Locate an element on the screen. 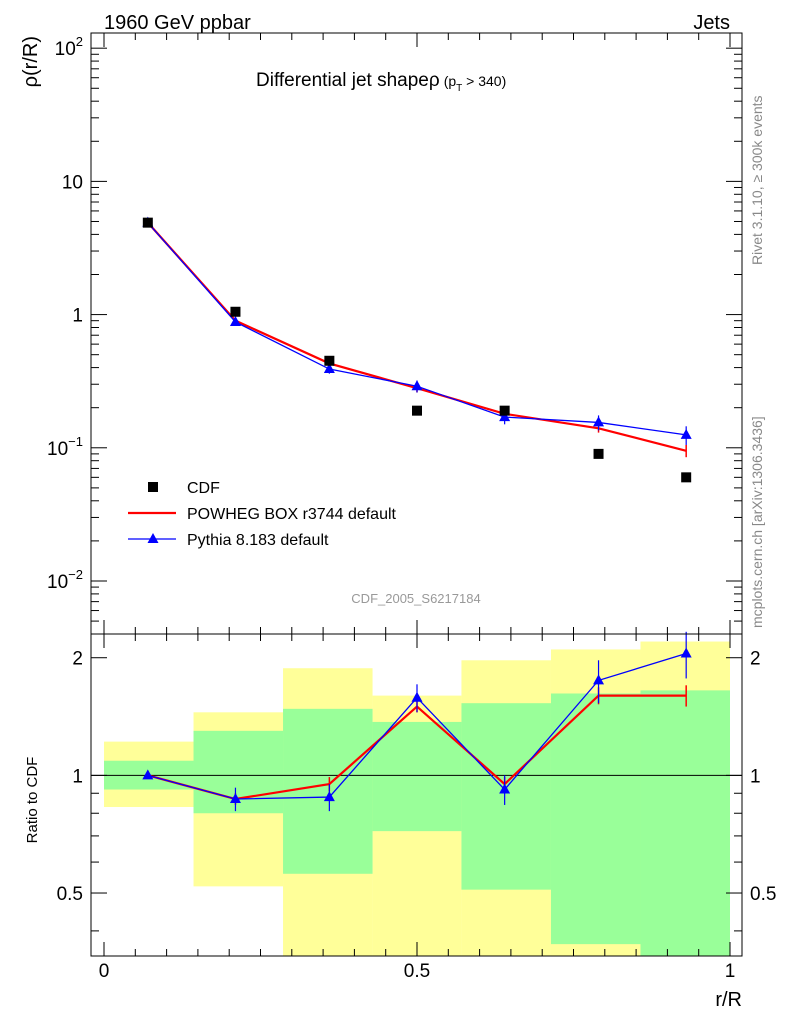 The height and width of the screenshot is (1024, 786). legend-cdf-marker is located at coordinates (153, 487).